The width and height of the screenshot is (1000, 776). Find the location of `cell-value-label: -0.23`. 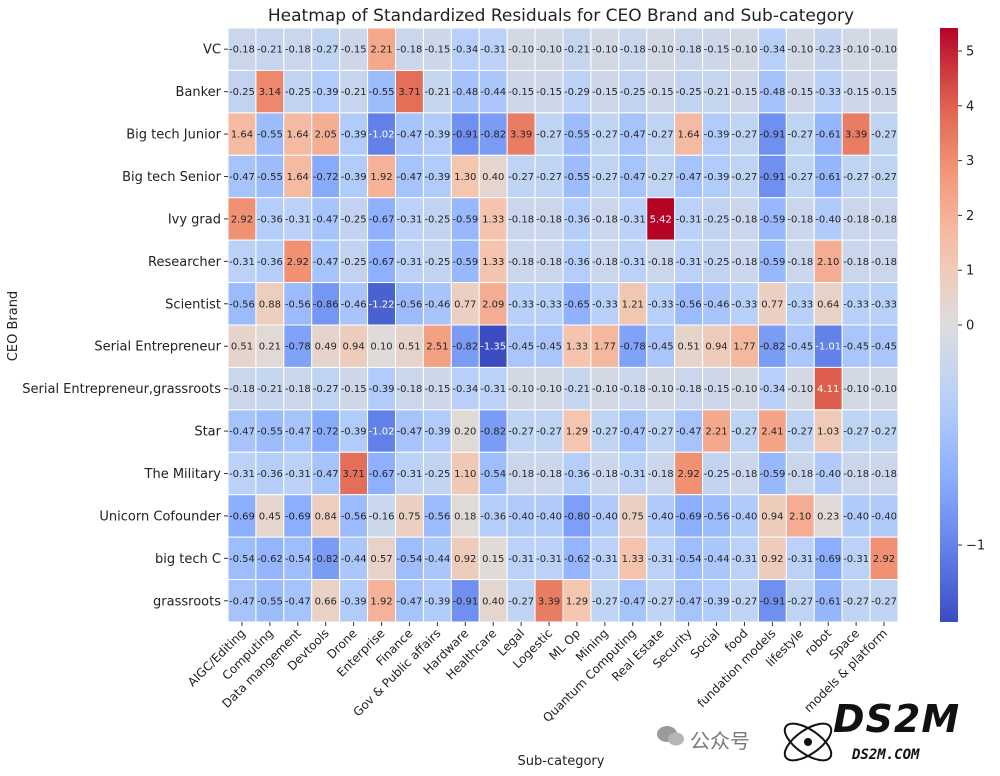

cell-value-label: -0.23 is located at coordinates (828, 50).